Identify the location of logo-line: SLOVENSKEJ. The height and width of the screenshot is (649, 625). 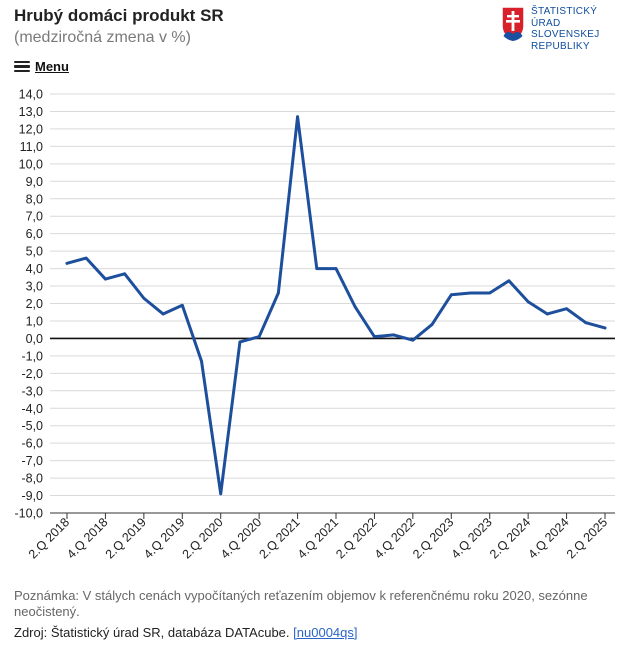
(565, 34).